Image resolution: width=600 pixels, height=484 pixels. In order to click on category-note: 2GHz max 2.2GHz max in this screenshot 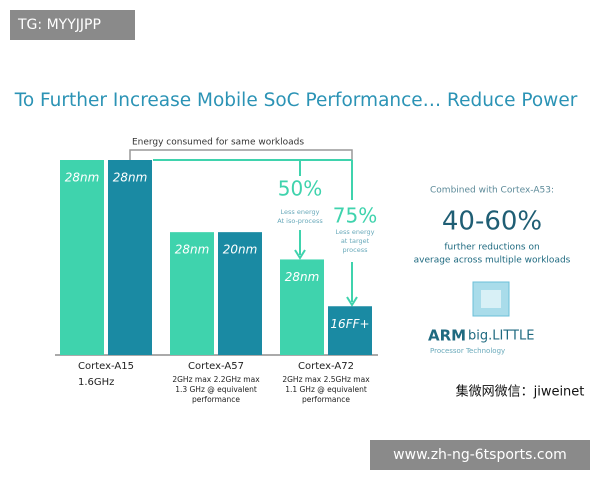, I will do `click(216, 379)`.